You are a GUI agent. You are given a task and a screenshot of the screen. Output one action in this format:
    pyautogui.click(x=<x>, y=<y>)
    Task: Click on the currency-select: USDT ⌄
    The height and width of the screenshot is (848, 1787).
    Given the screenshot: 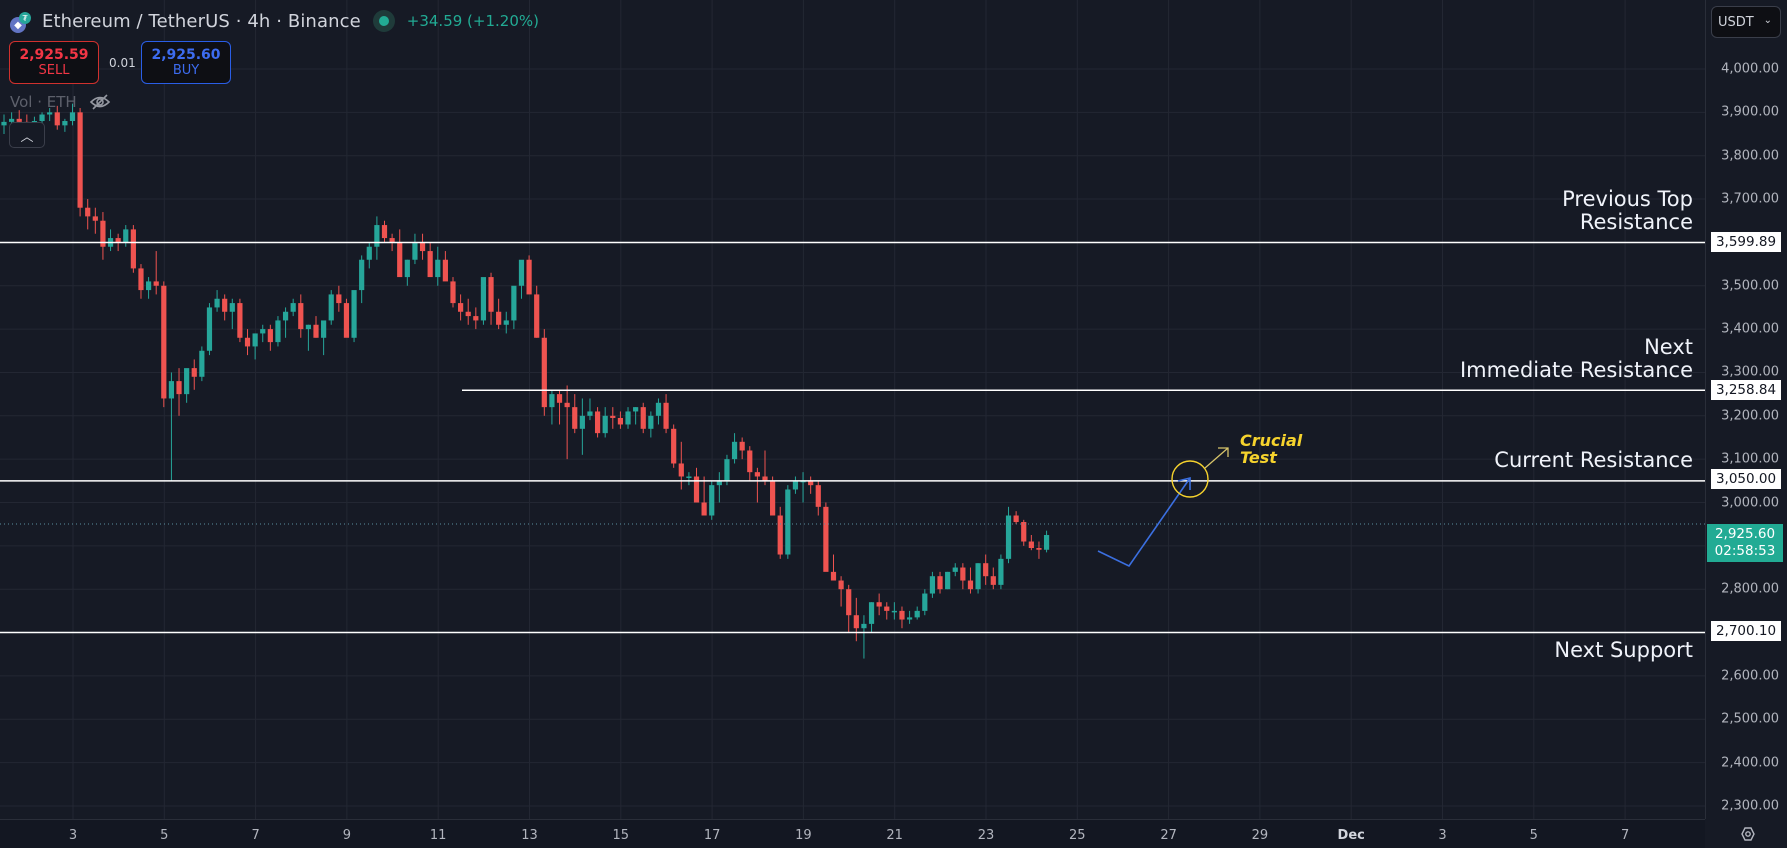 What is the action you would take?
    pyautogui.click(x=1746, y=22)
    